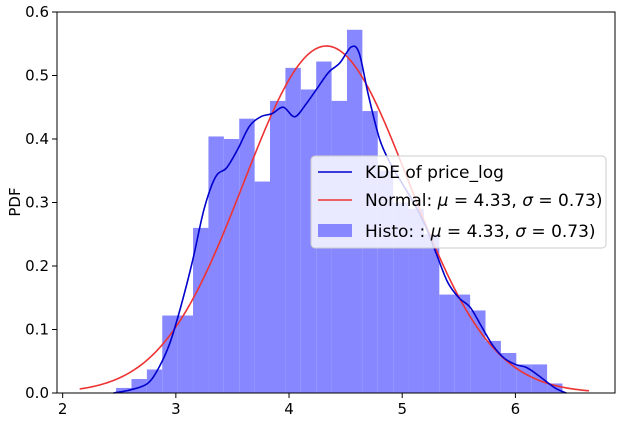  What do you see at coordinates (480, 232) in the screenshot?
I see `legend-histogram-label: Histo: : μ = 4.33, σ = 0.73)` at bounding box center [480, 232].